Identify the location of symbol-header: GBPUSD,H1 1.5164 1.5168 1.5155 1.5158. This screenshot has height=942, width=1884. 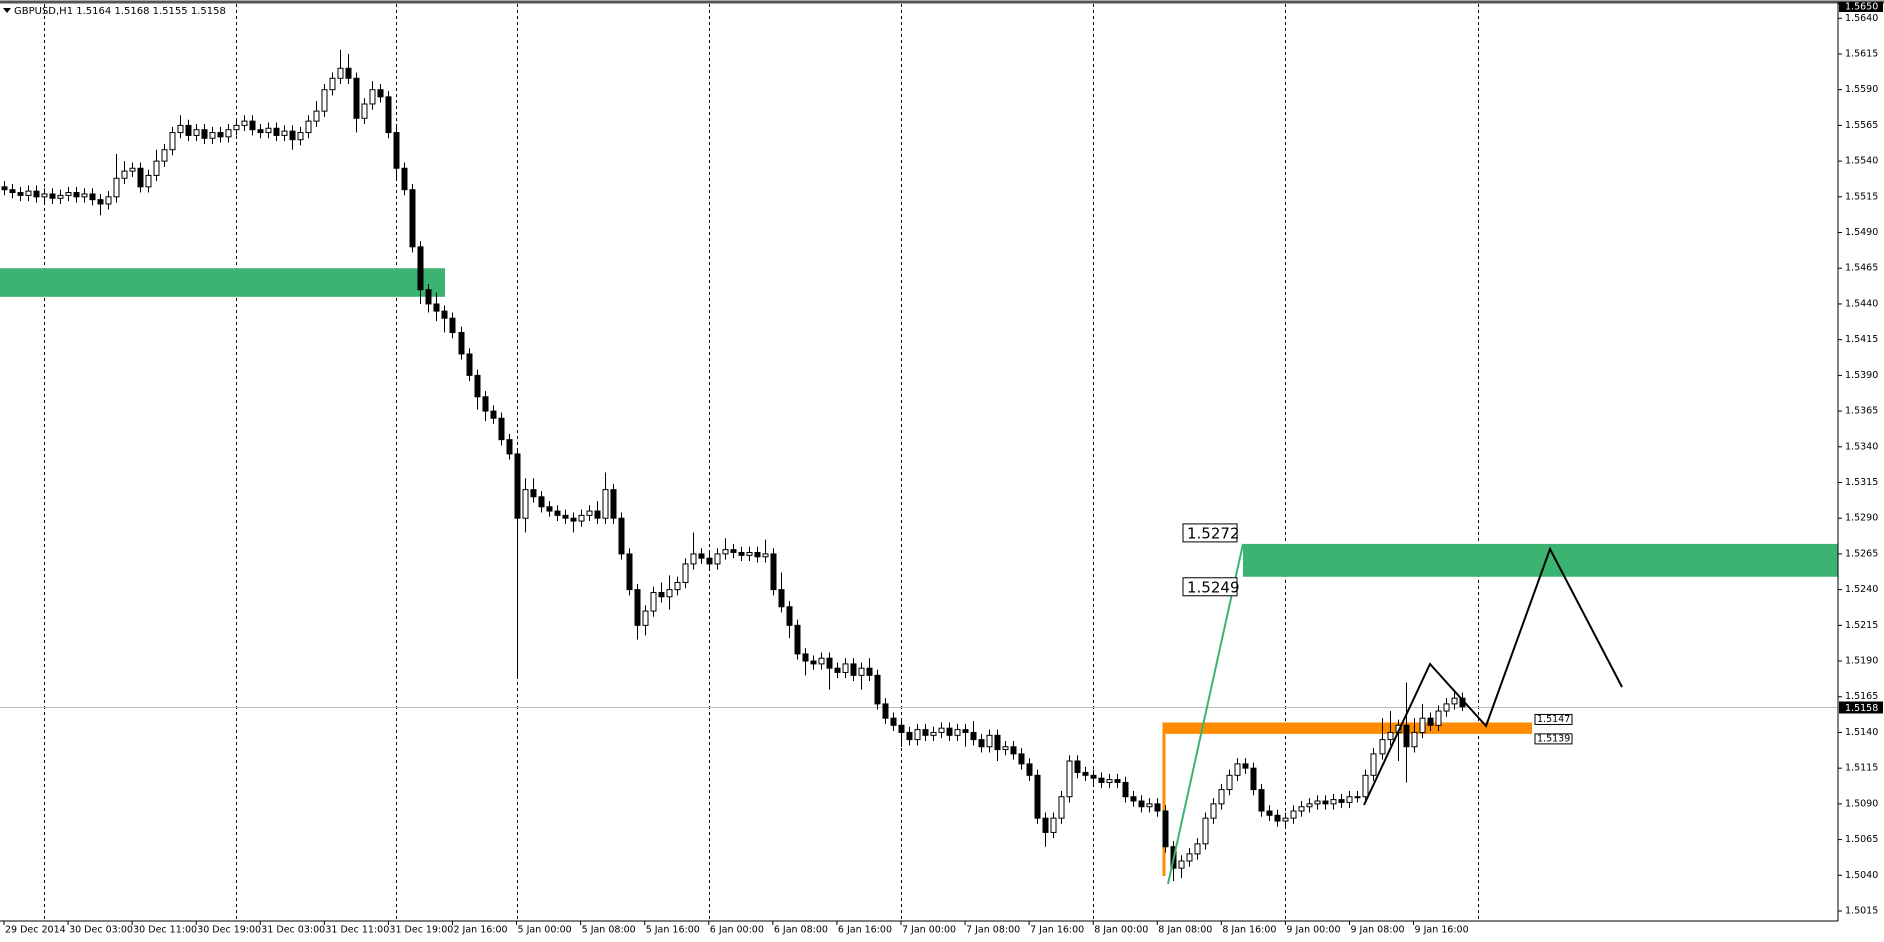
(120, 11).